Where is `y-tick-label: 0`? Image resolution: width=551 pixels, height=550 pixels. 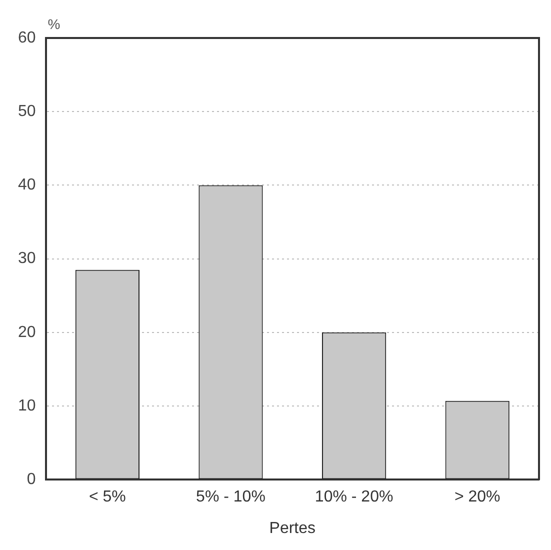 y-tick-label: 0 is located at coordinates (31, 479).